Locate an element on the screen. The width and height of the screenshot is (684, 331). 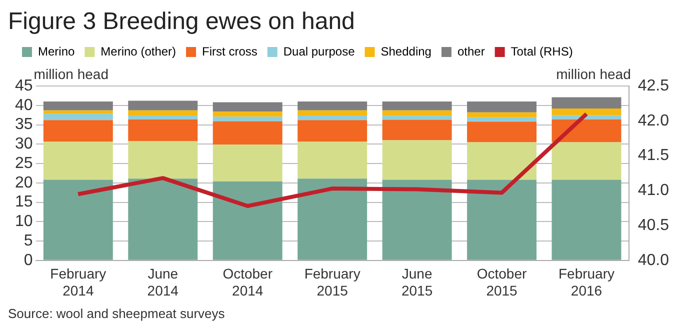
chart-title: Figure 3 Breeding ewes on hand is located at coordinates (182, 22).